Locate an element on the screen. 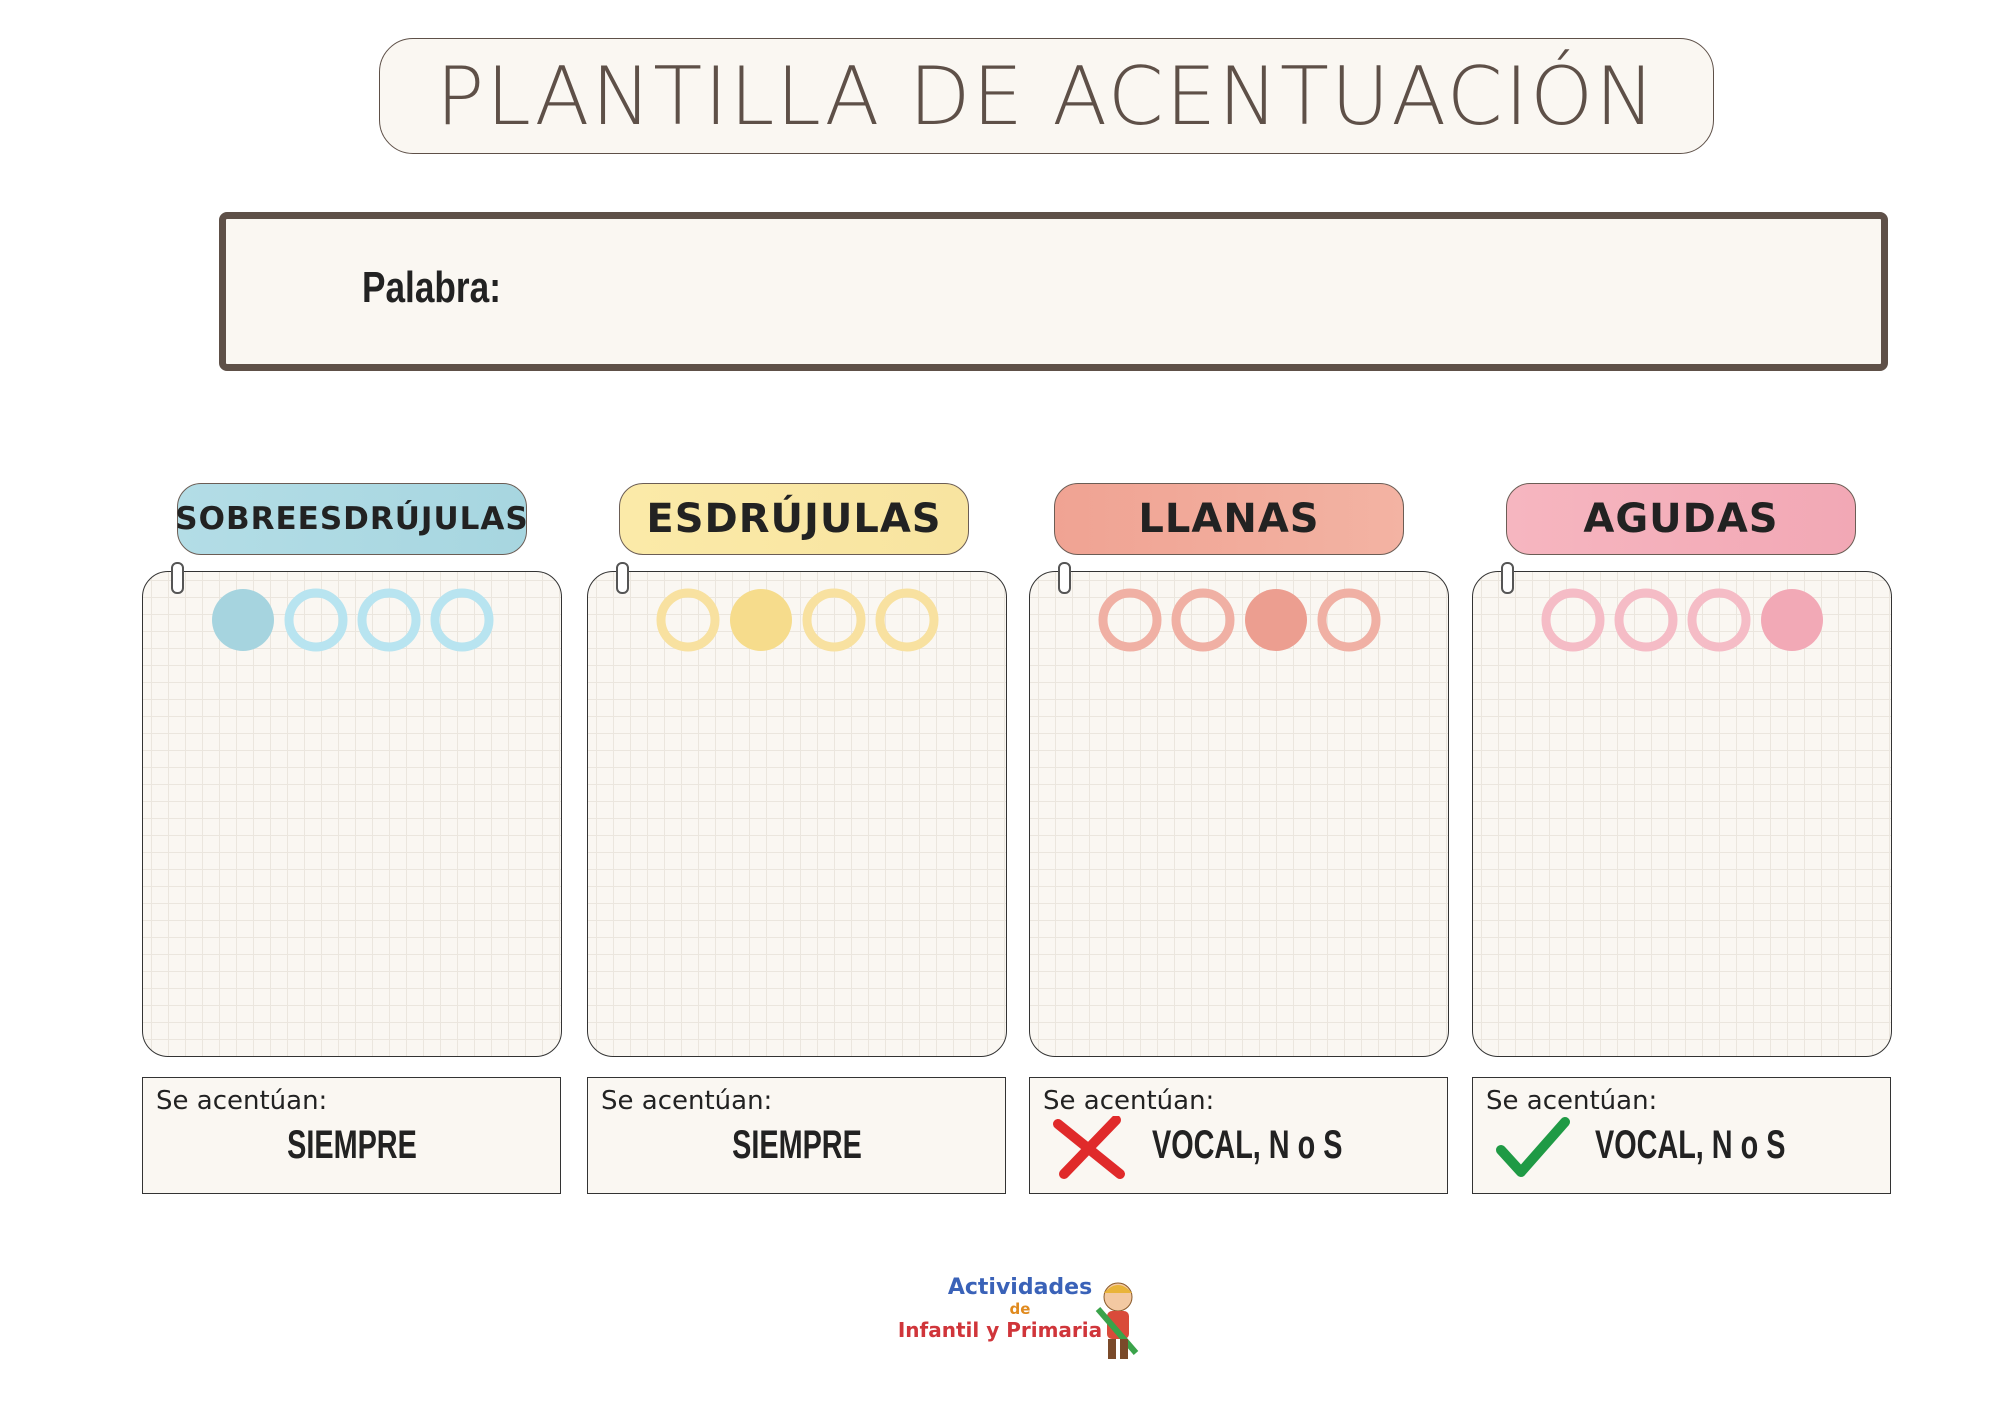 The height and width of the screenshot is (1414, 2000). title: PLANTILLA DE ACENTUACIÓN is located at coordinates (1046, 96).